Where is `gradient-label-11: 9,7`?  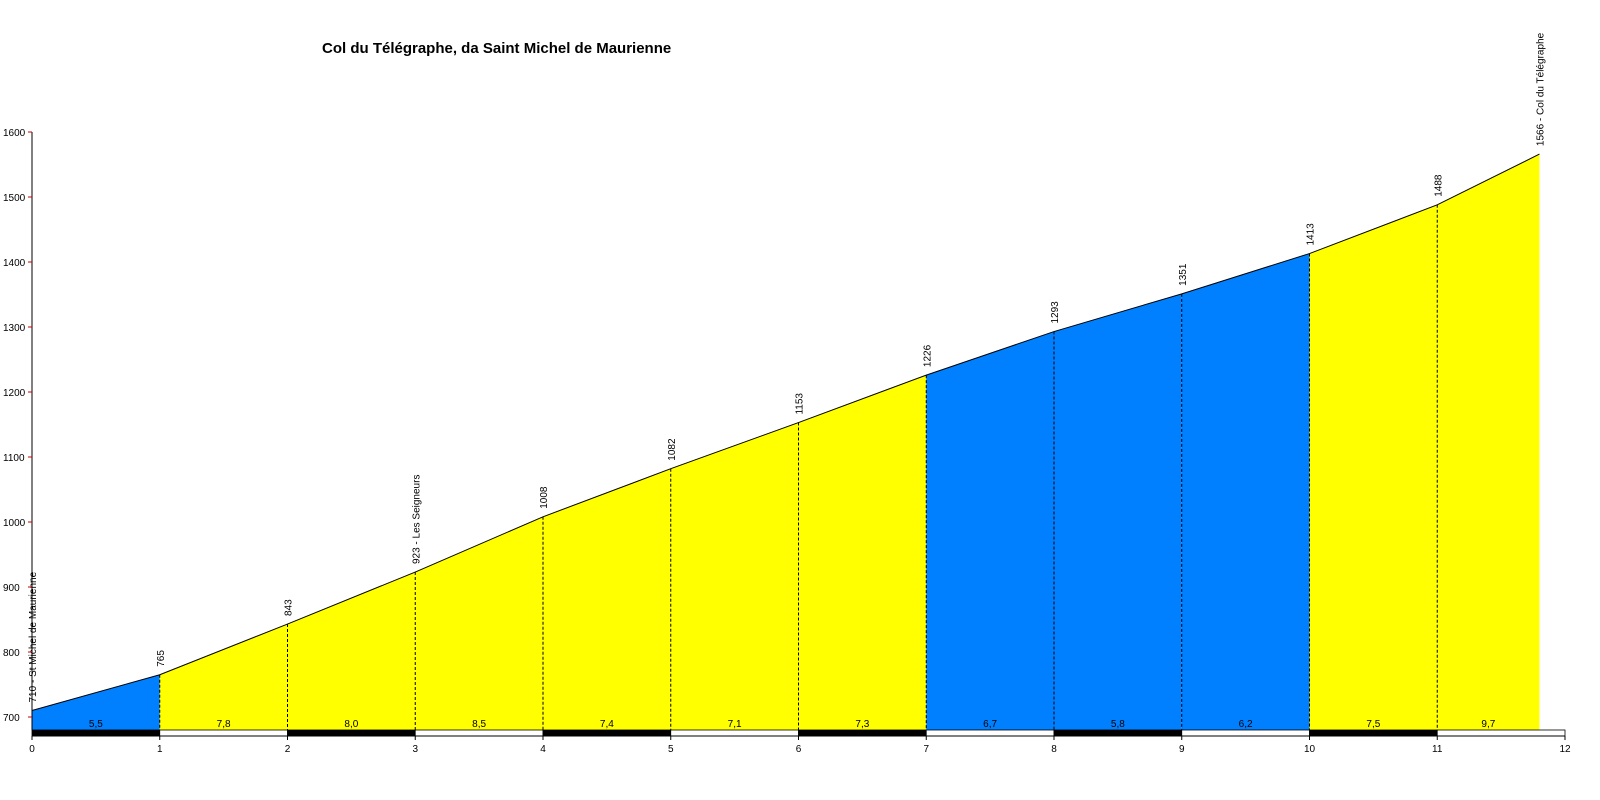
gradient-label-11: 9,7 is located at coordinates (1488, 724).